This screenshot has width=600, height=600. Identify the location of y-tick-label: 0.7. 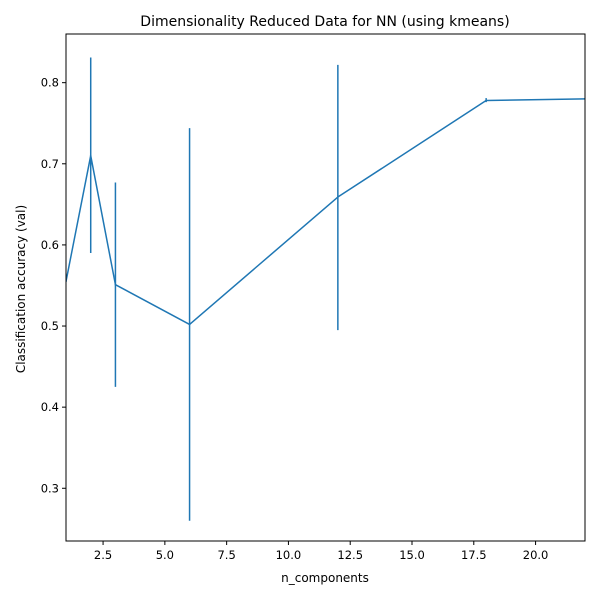
(50, 164).